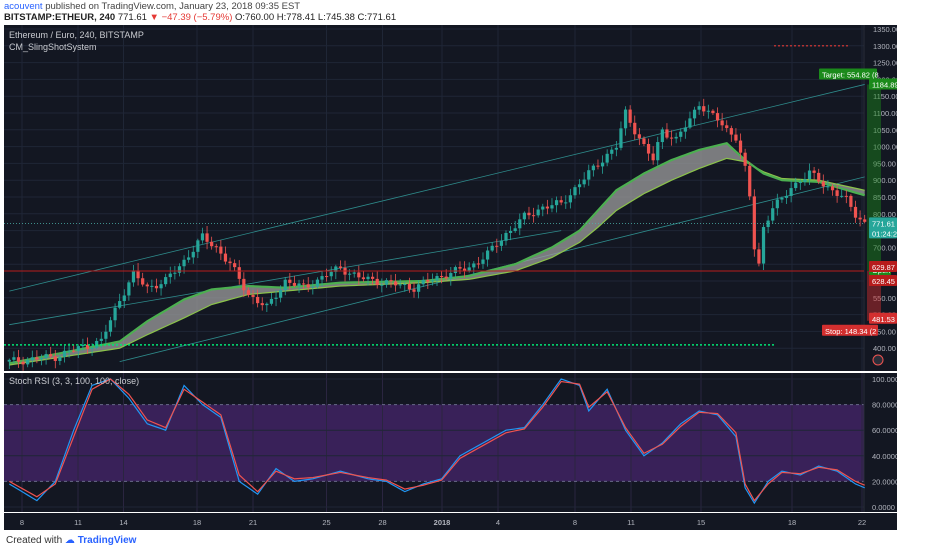 This screenshot has height=550, width=932. What do you see at coordinates (884, 298) in the screenshot?
I see `price-tick-label: 550.00` at bounding box center [884, 298].